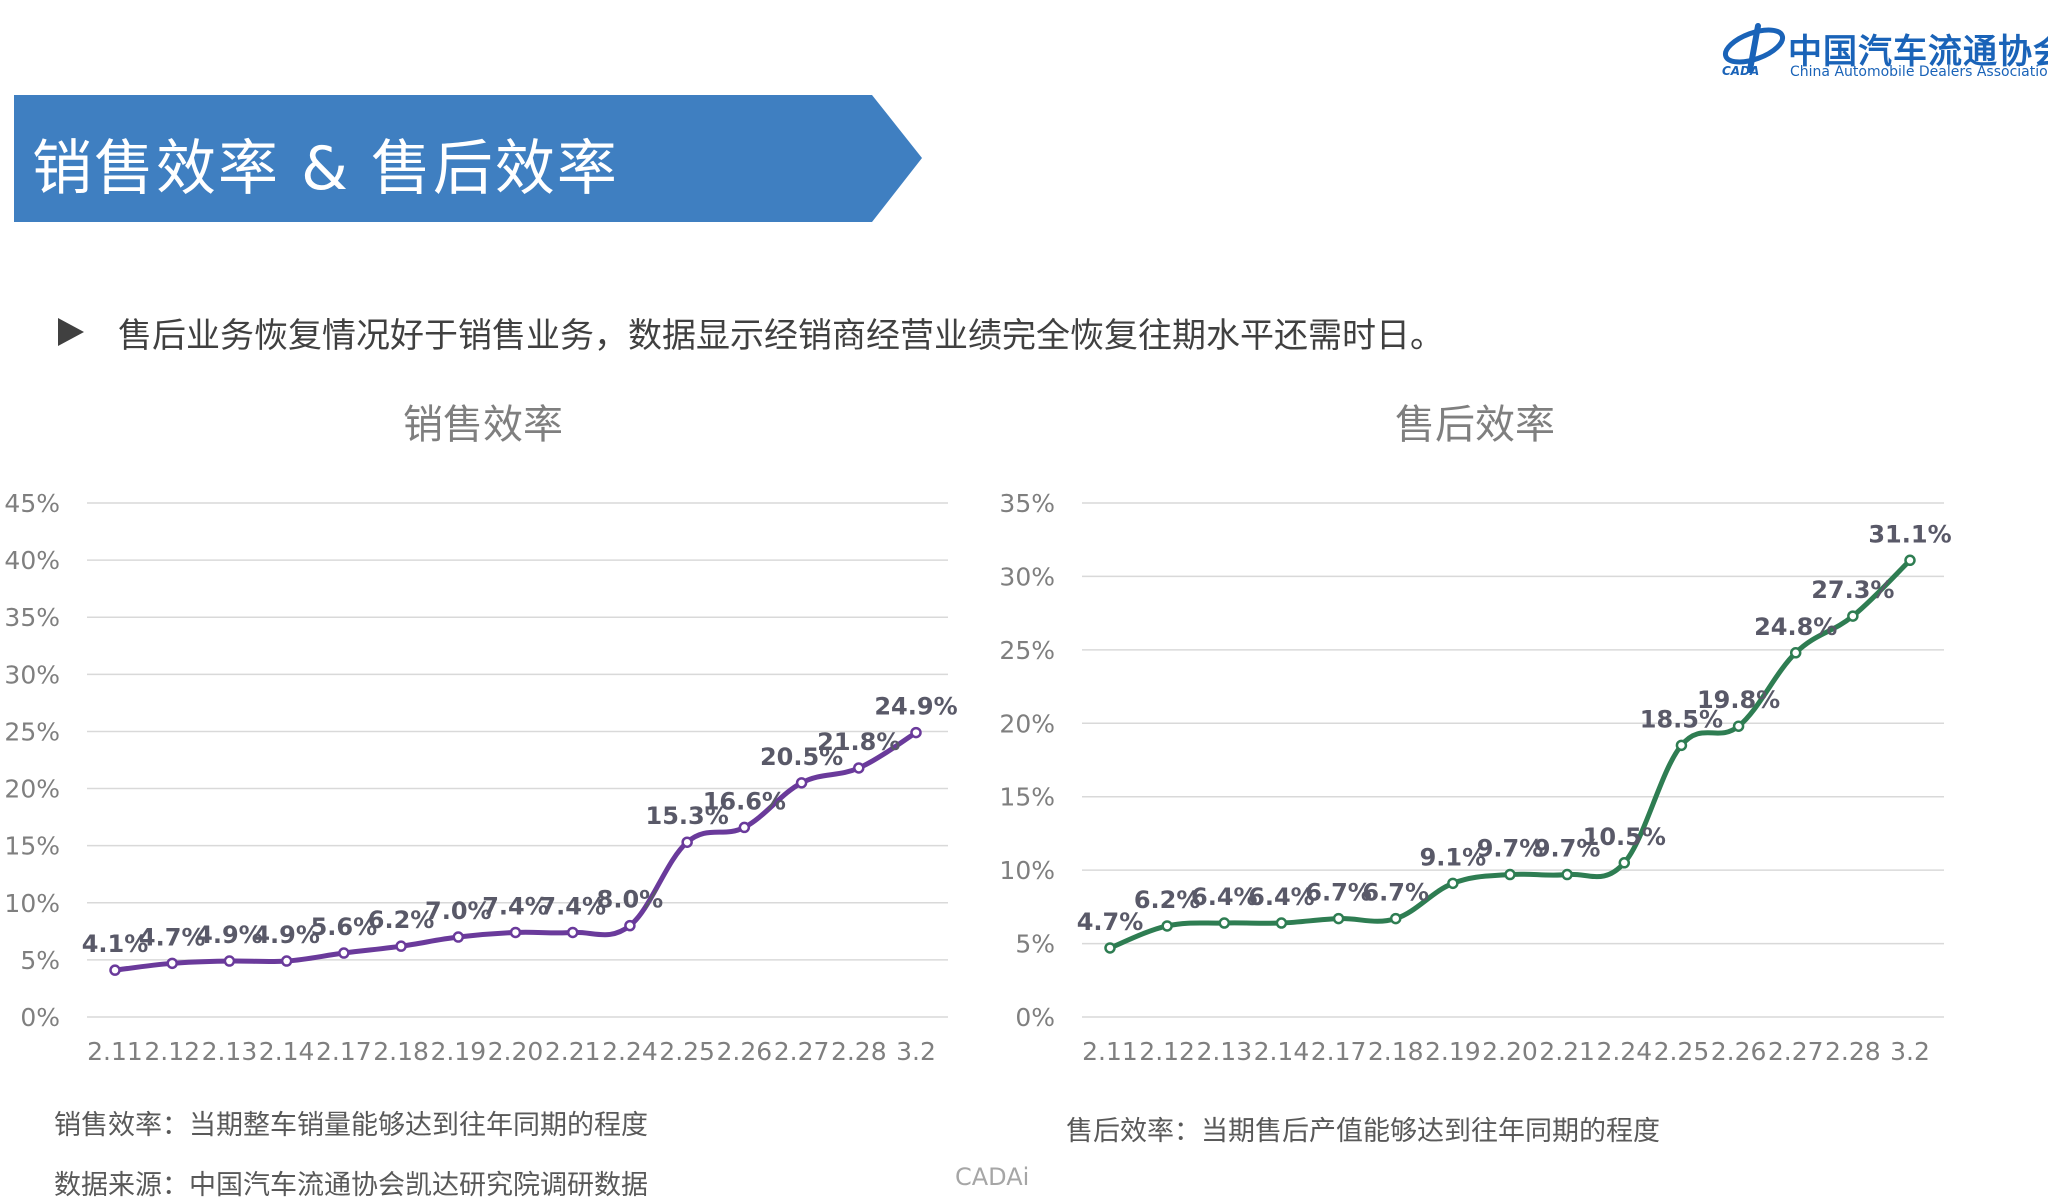 The image size is (2048, 1202). I want to click on data-label: 9.1%, so click(1453, 857).